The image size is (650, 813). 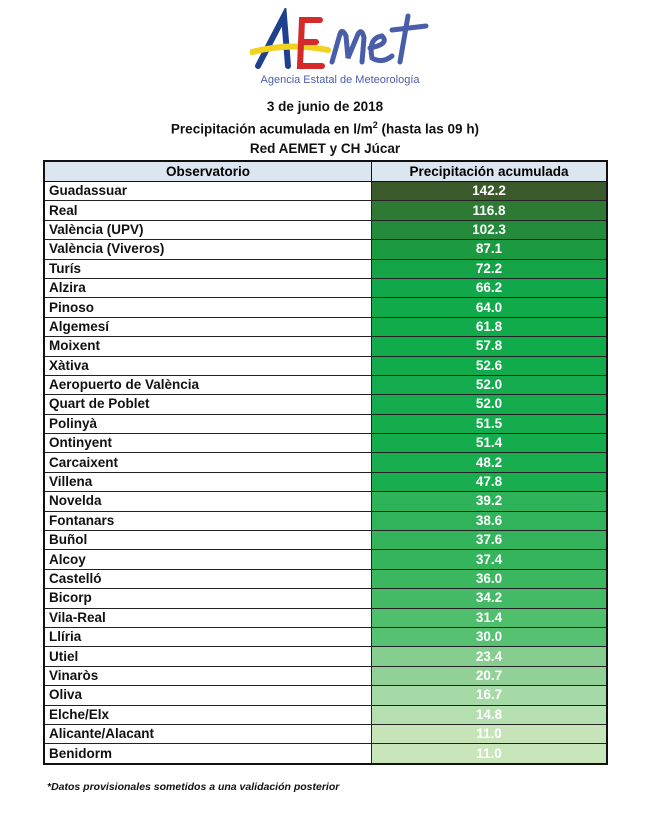 What do you see at coordinates (489, 288) in the screenshot?
I see `precipitation-value: 66.2` at bounding box center [489, 288].